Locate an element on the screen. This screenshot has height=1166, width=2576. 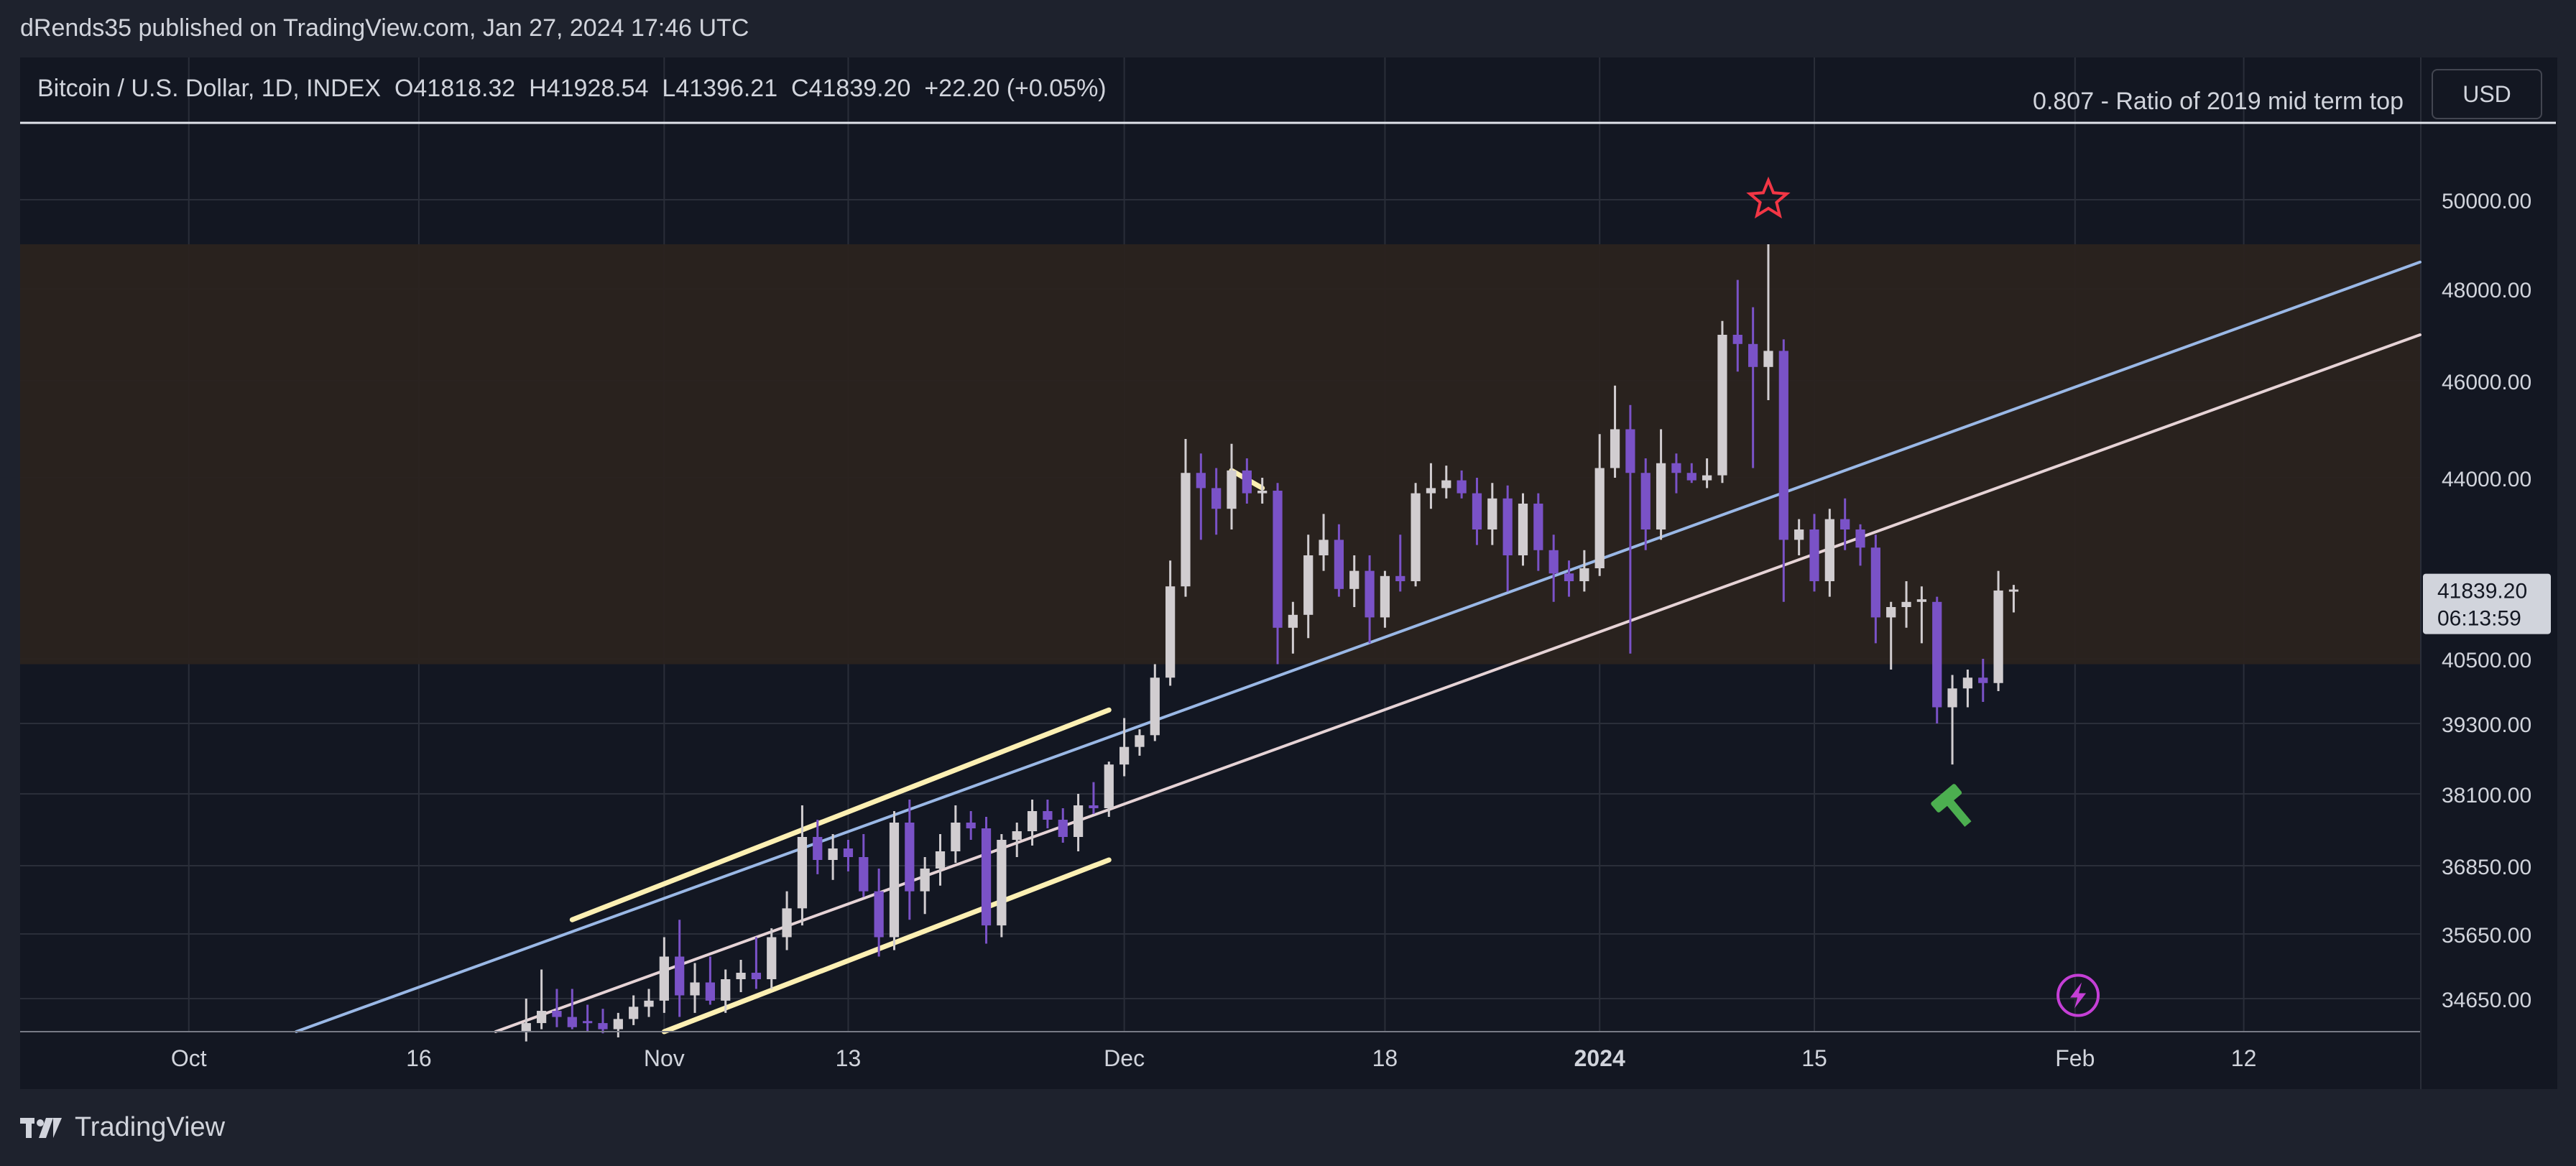
price-axis is located at coordinates (2488, 573).